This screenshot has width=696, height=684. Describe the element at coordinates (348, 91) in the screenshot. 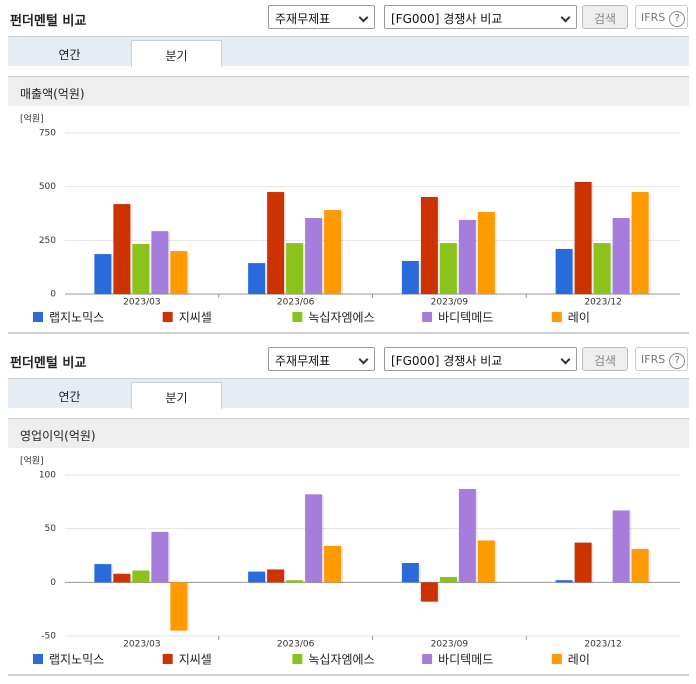

I see `section-header: 매출액(억원)` at that location.